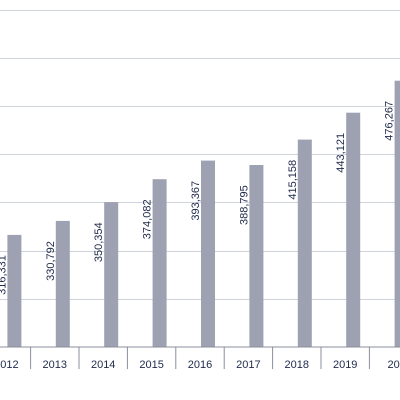 The width and height of the screenshot is (400, 400). Describe the element at coordinates (345, 365) in the screenshot. I see `x-tick-label-2019: 2019` at that location.